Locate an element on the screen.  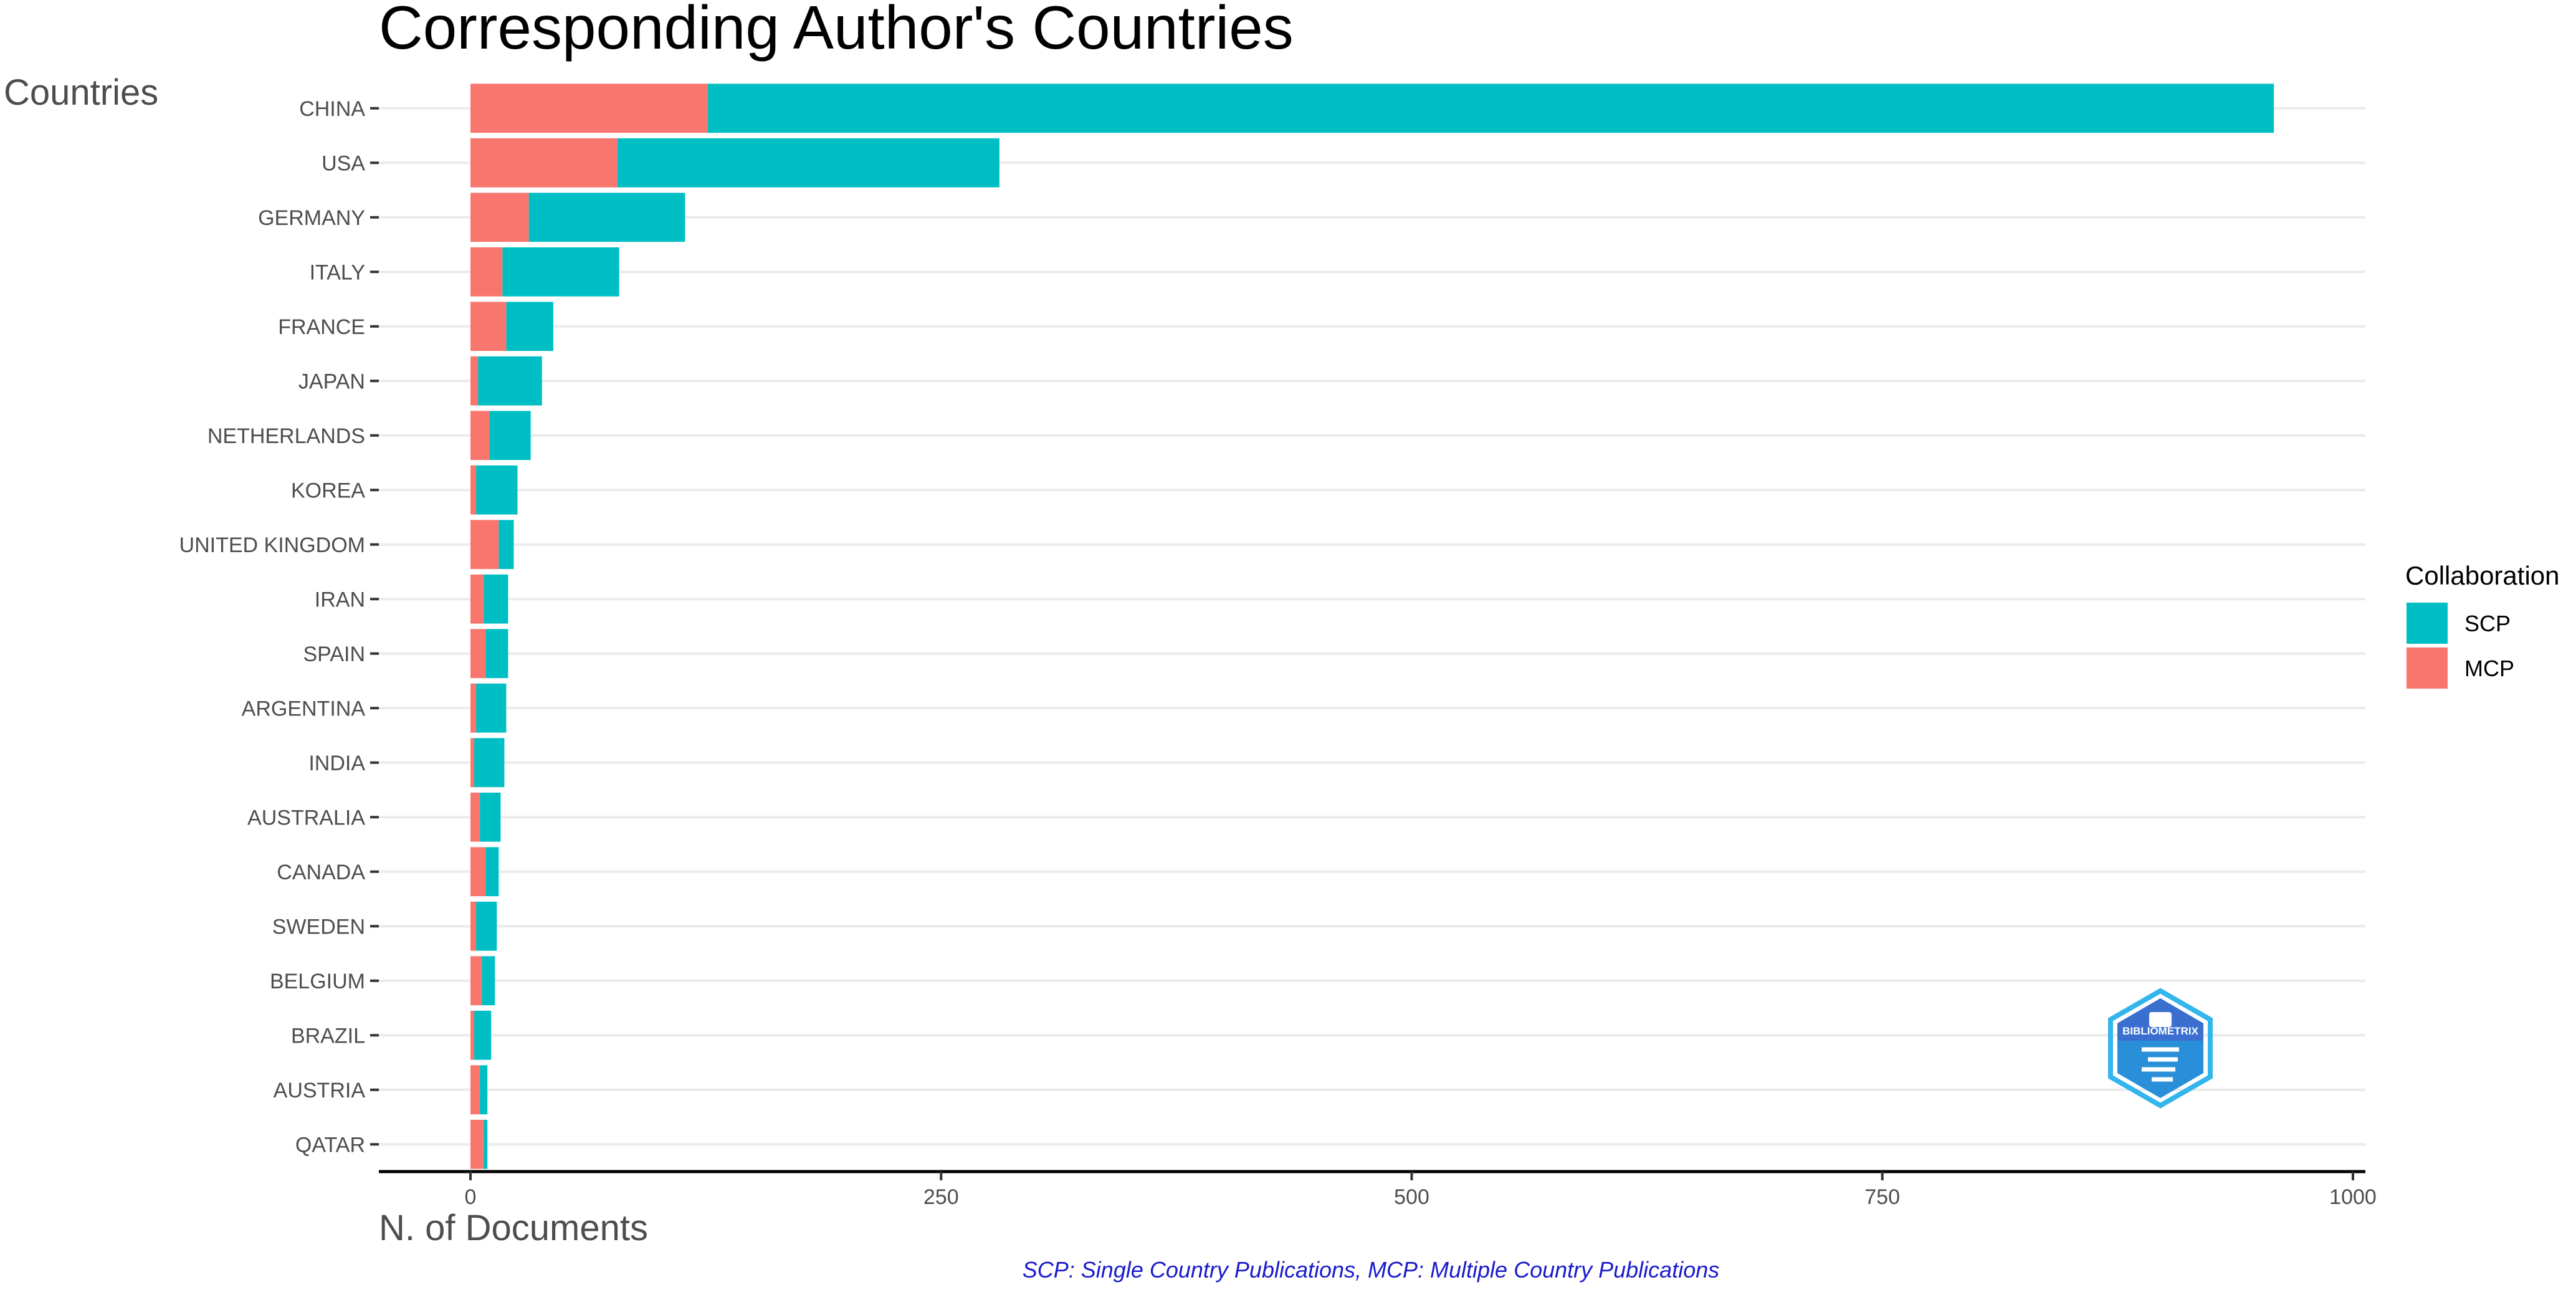
legend: SCP MCP is located at coordinates (2460, 646).